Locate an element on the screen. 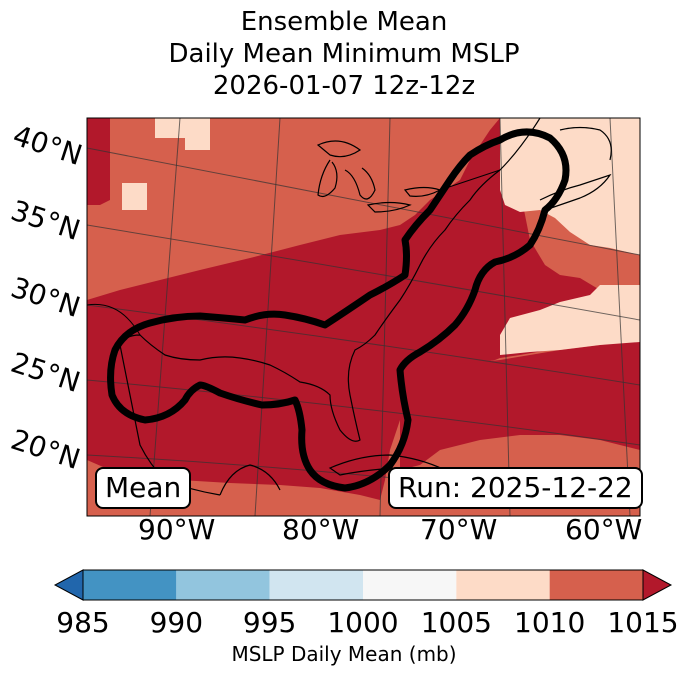 The height and width of the screenshot is (674, 688). lon-label-80w: 80°W is located at coordinates (321, 529).